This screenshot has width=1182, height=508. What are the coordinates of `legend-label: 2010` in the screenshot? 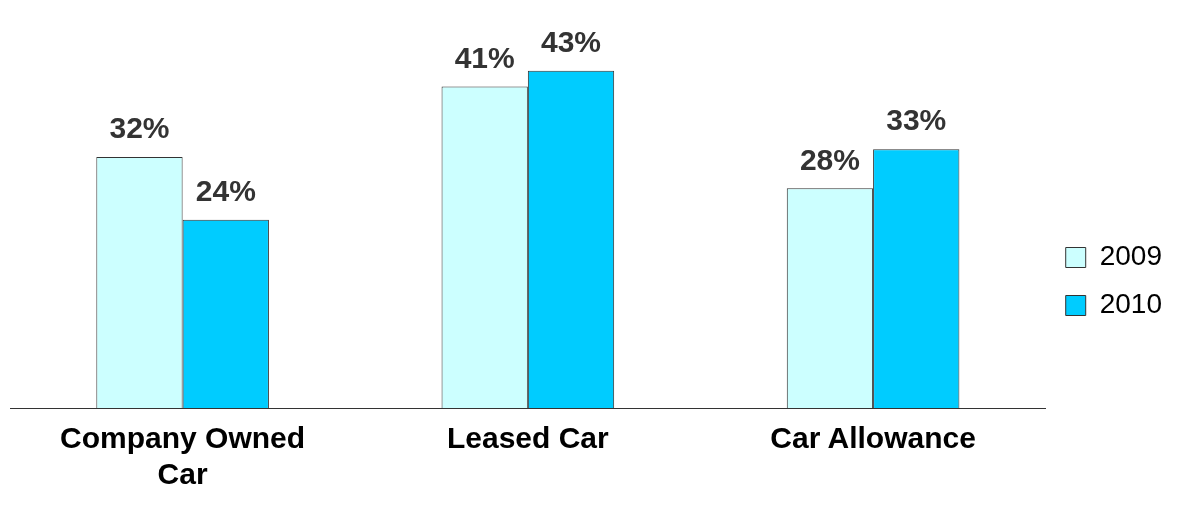 It's located at (1131, 304).